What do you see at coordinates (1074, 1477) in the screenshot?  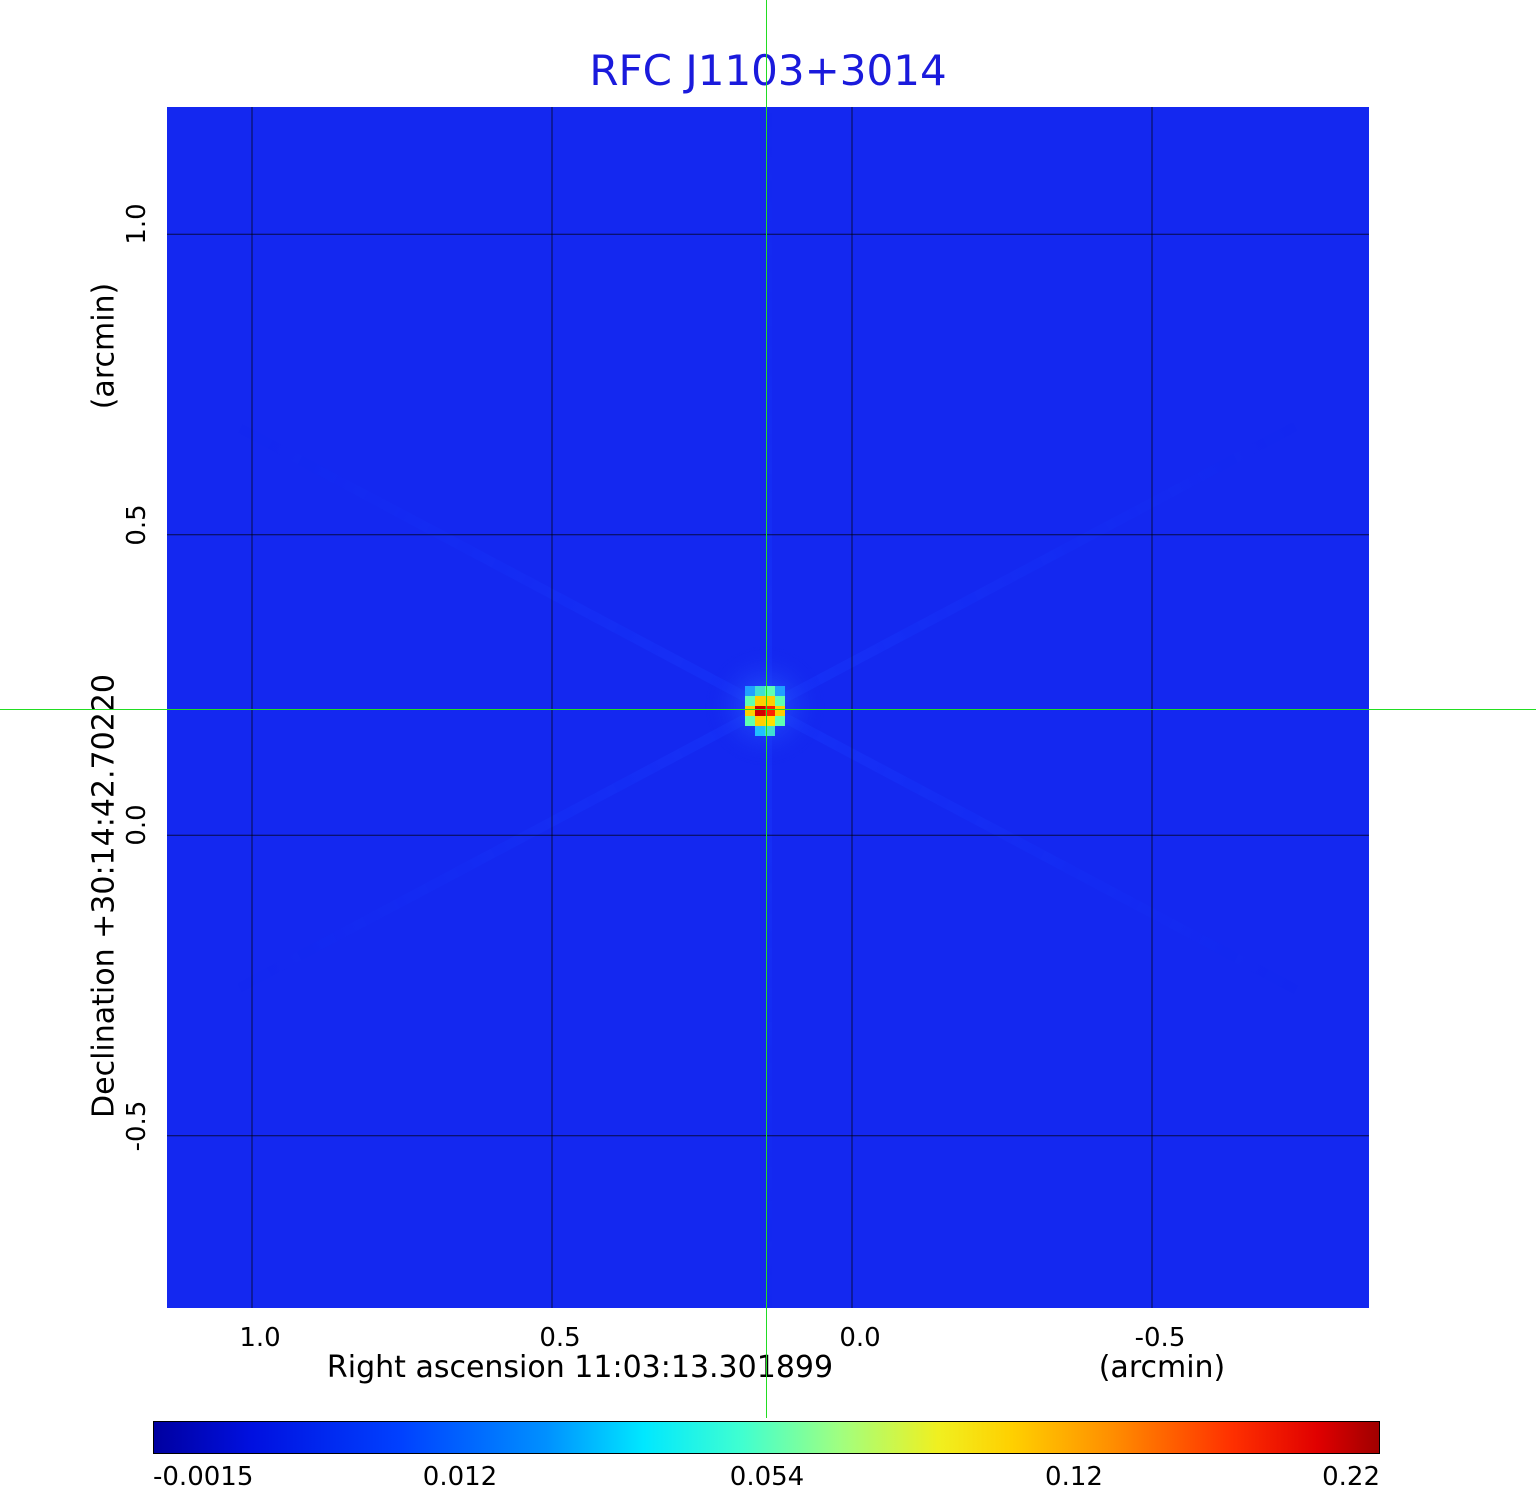 I see `colorbar-label-3: 0.12` at bounding box center [1074, 1477].